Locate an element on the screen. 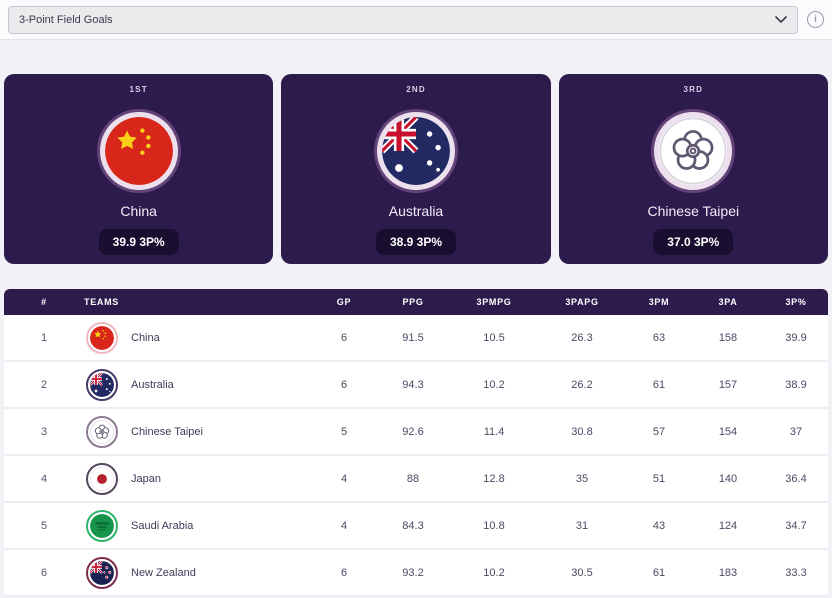  3pa-cell: 154 is located at coordinates (728, 431).